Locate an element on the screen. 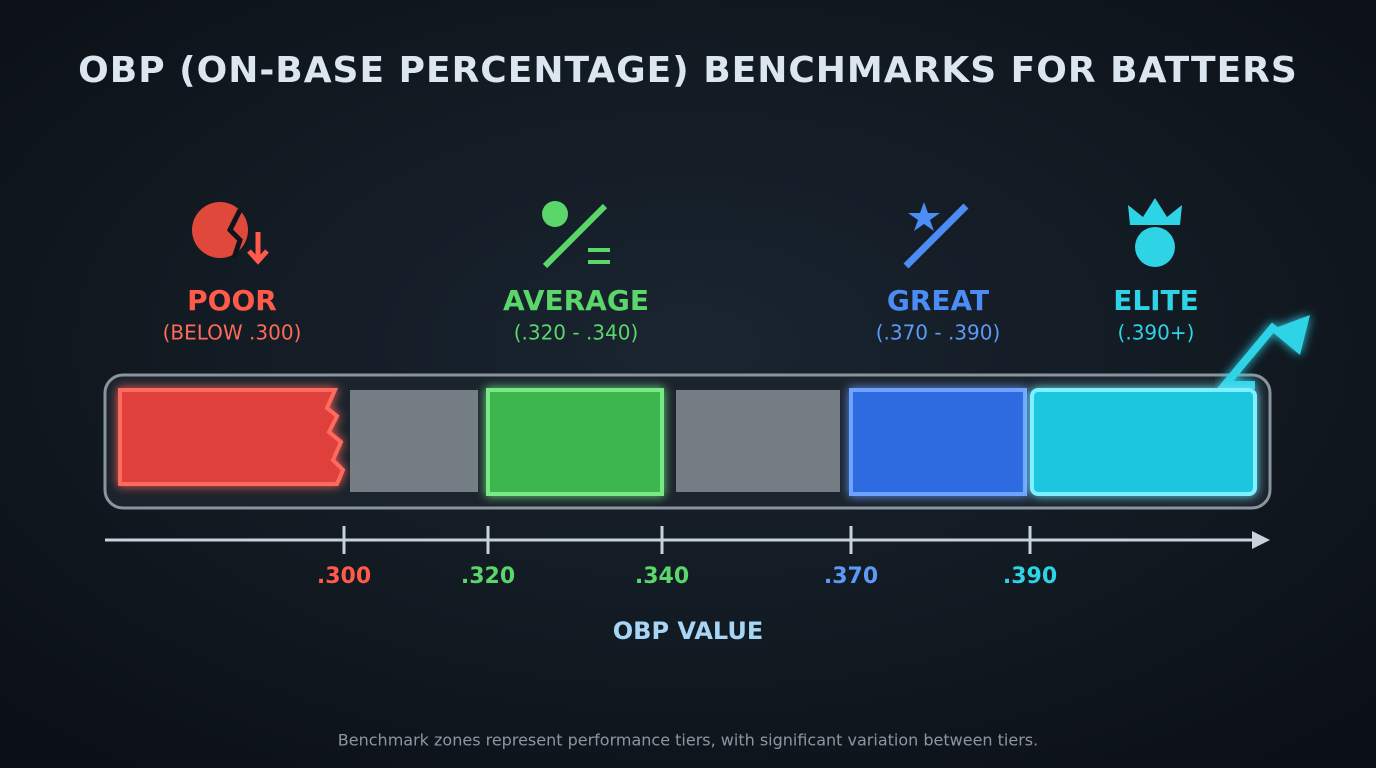 The width and height of the screenshot is (1376, 768). tier-range: (BELOW .300) is located at coordinates (232, 333).